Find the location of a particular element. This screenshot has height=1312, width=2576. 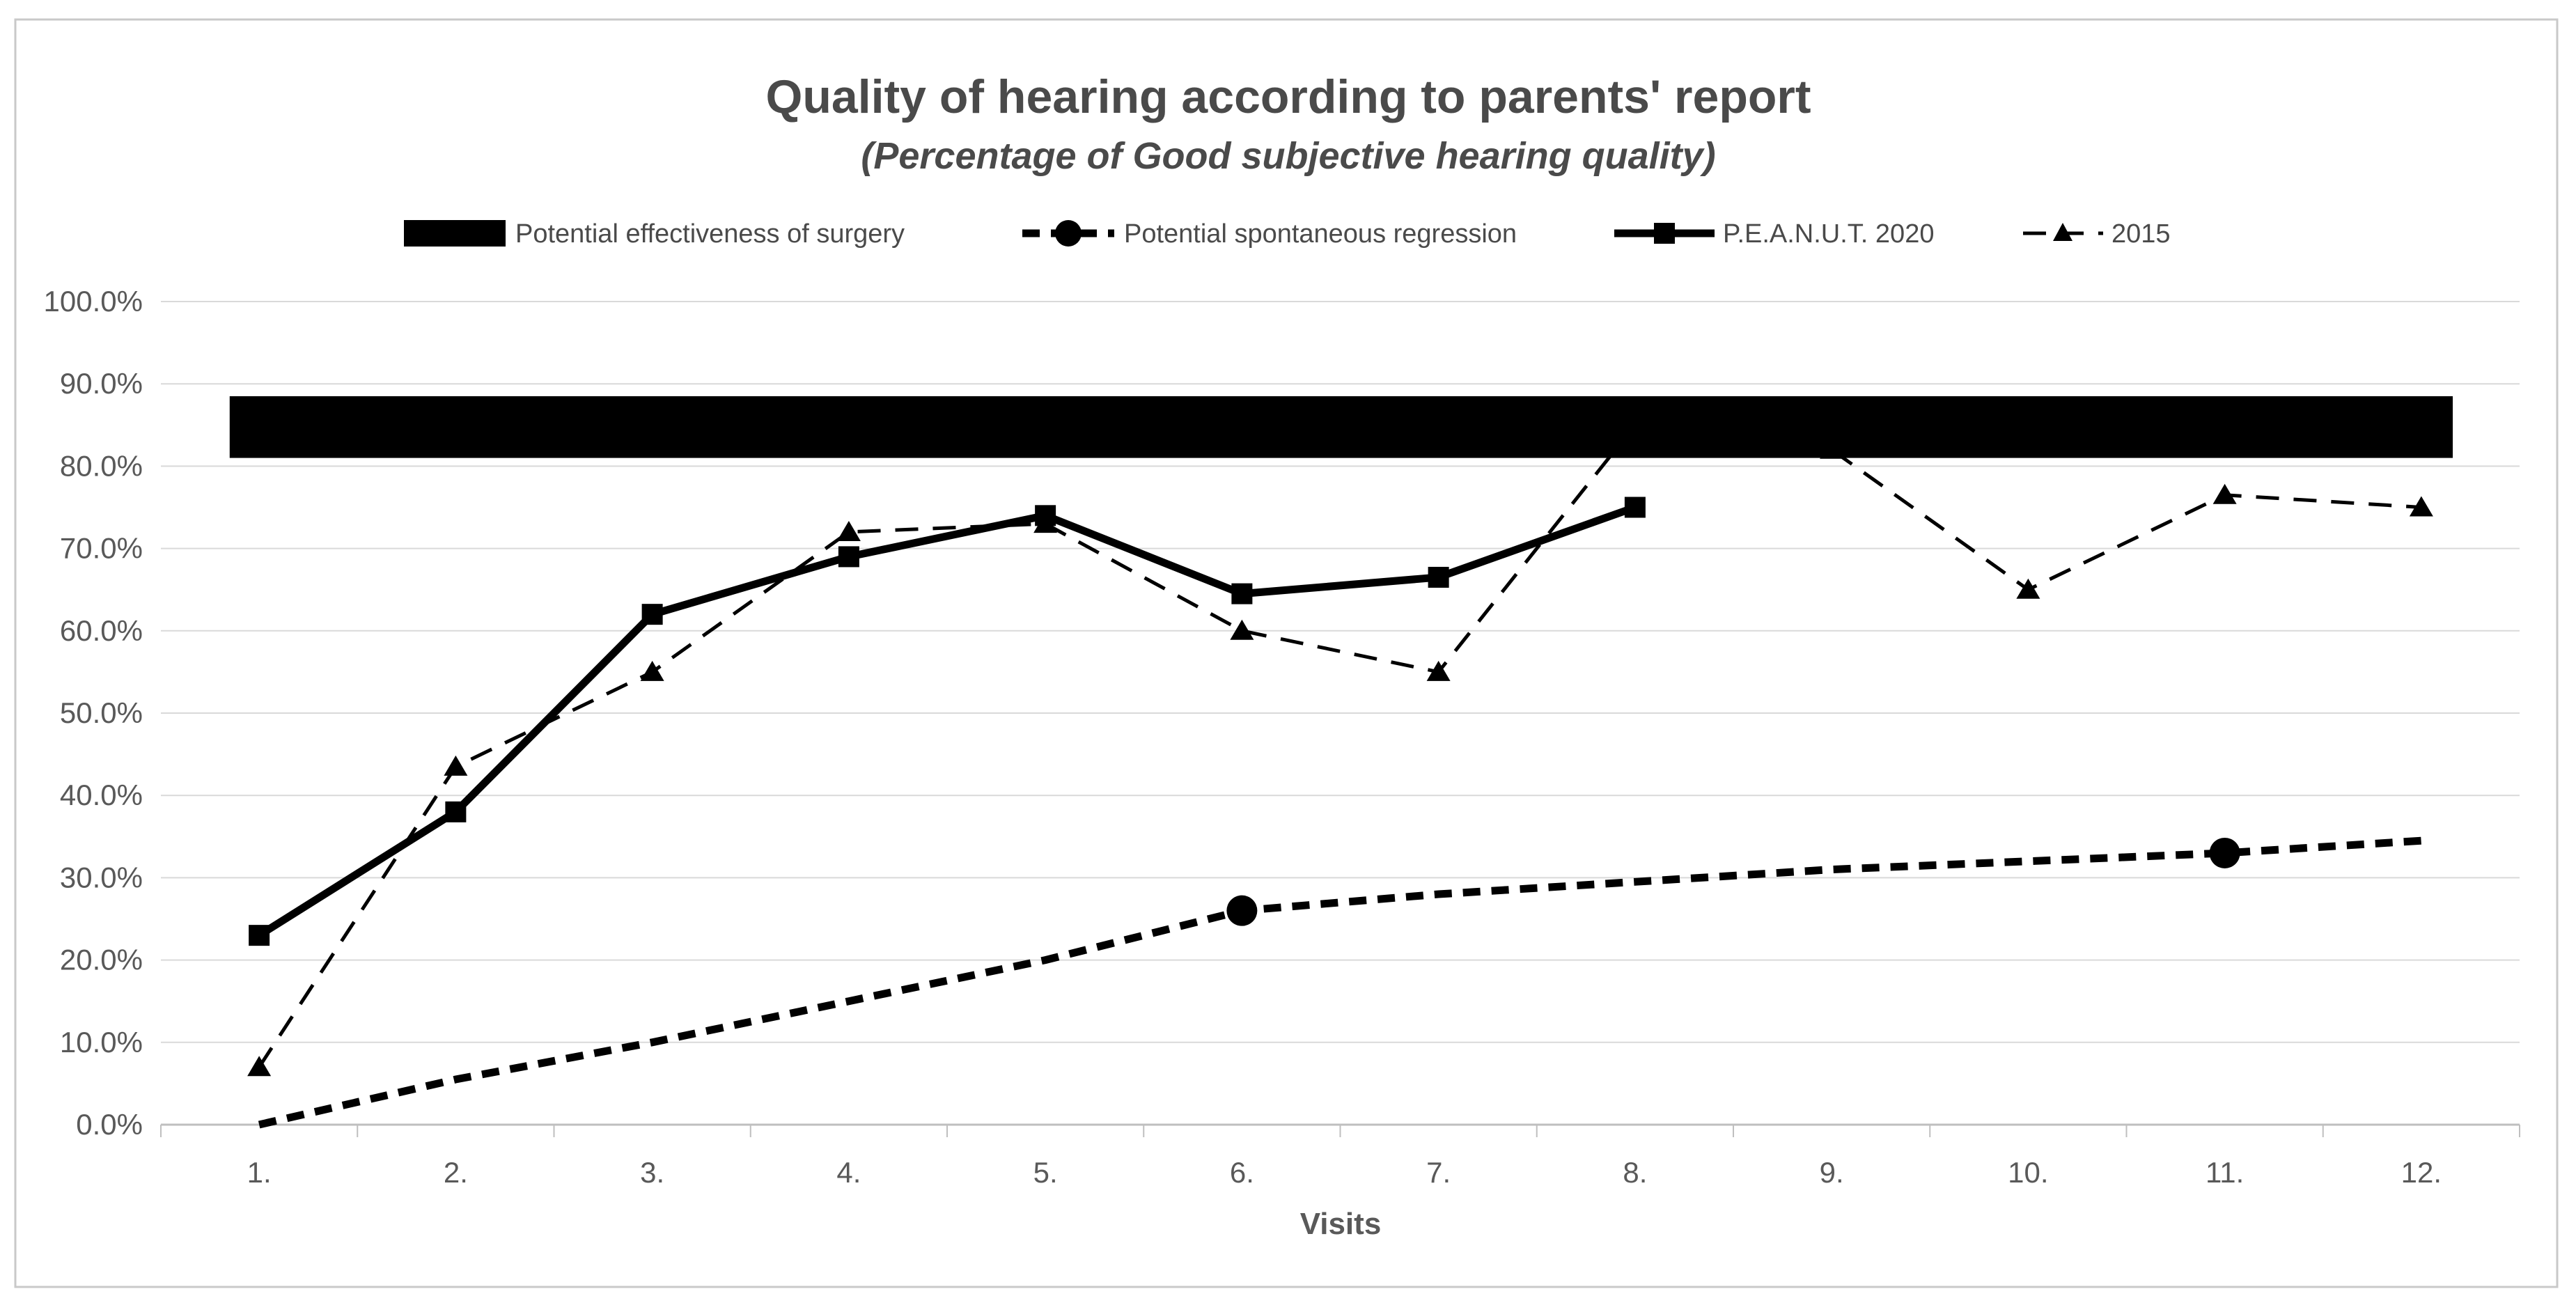

y-tick-label-30pct: 30.0% is located at coordinates (102, 877).